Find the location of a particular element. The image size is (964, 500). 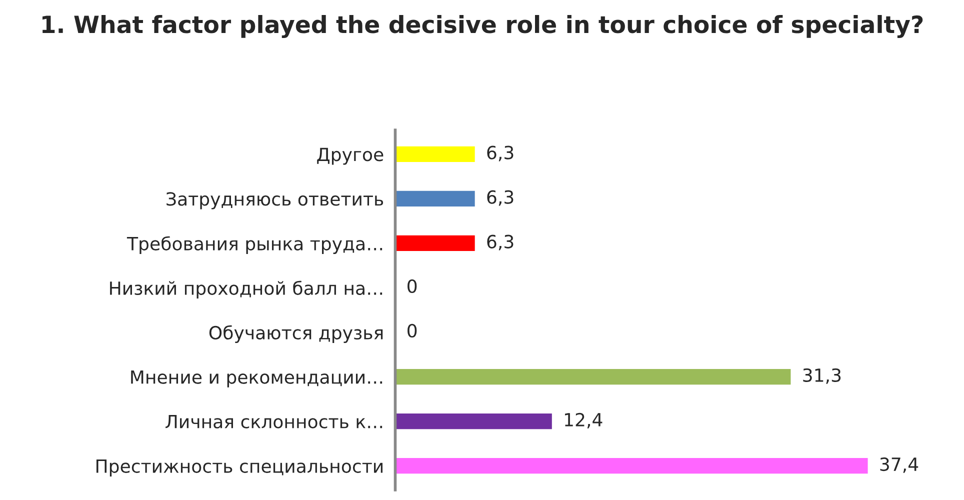

data-label: 37,4 is located at coordinates (899, 465).